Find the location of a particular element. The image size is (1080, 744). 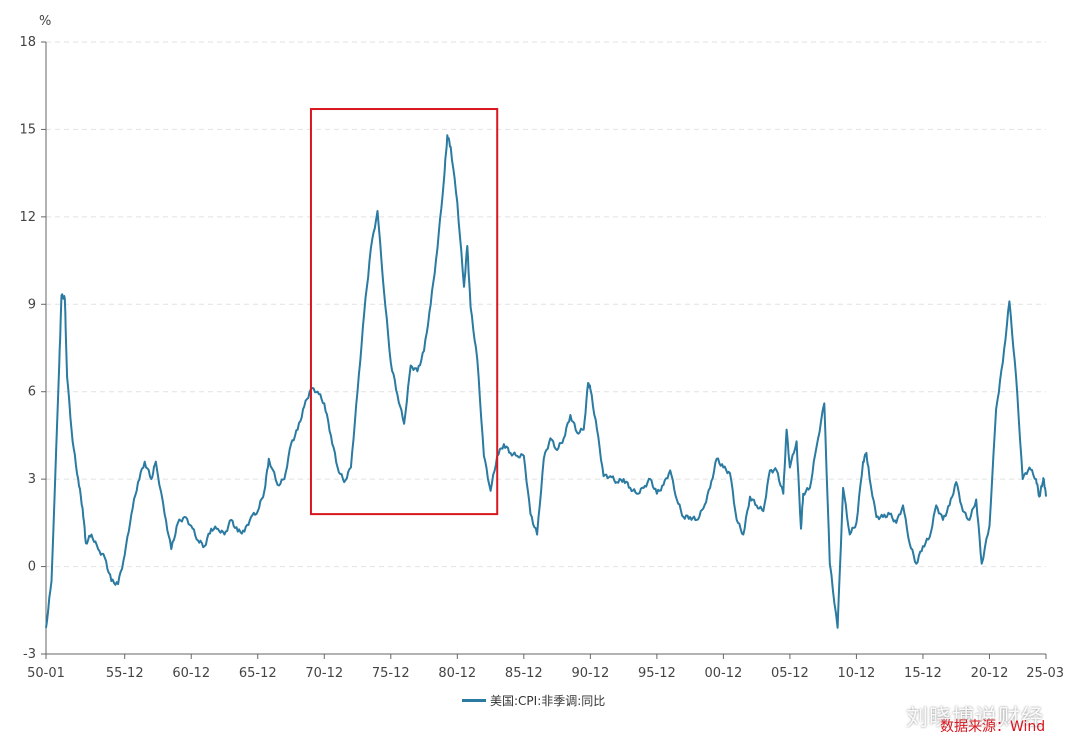

y-axis-ticks: -3 0 3 6 9 12 15 18 is located at coordinates (32, 348).